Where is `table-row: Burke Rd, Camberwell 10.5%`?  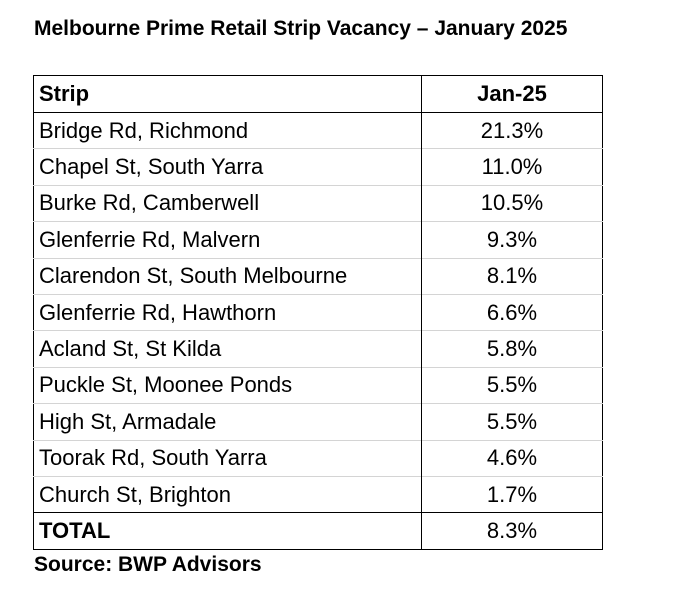
table-row: Burke Rd, Camberwell 10.5% is located at coordinates (318, 203).